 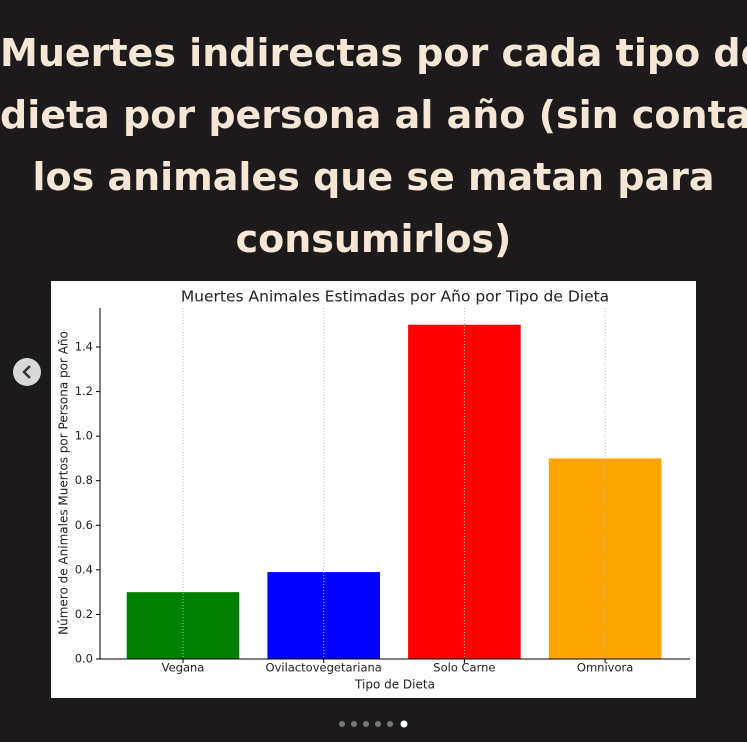 I want to click on y-tick-label: 0.0, so click(x=84, y=659).